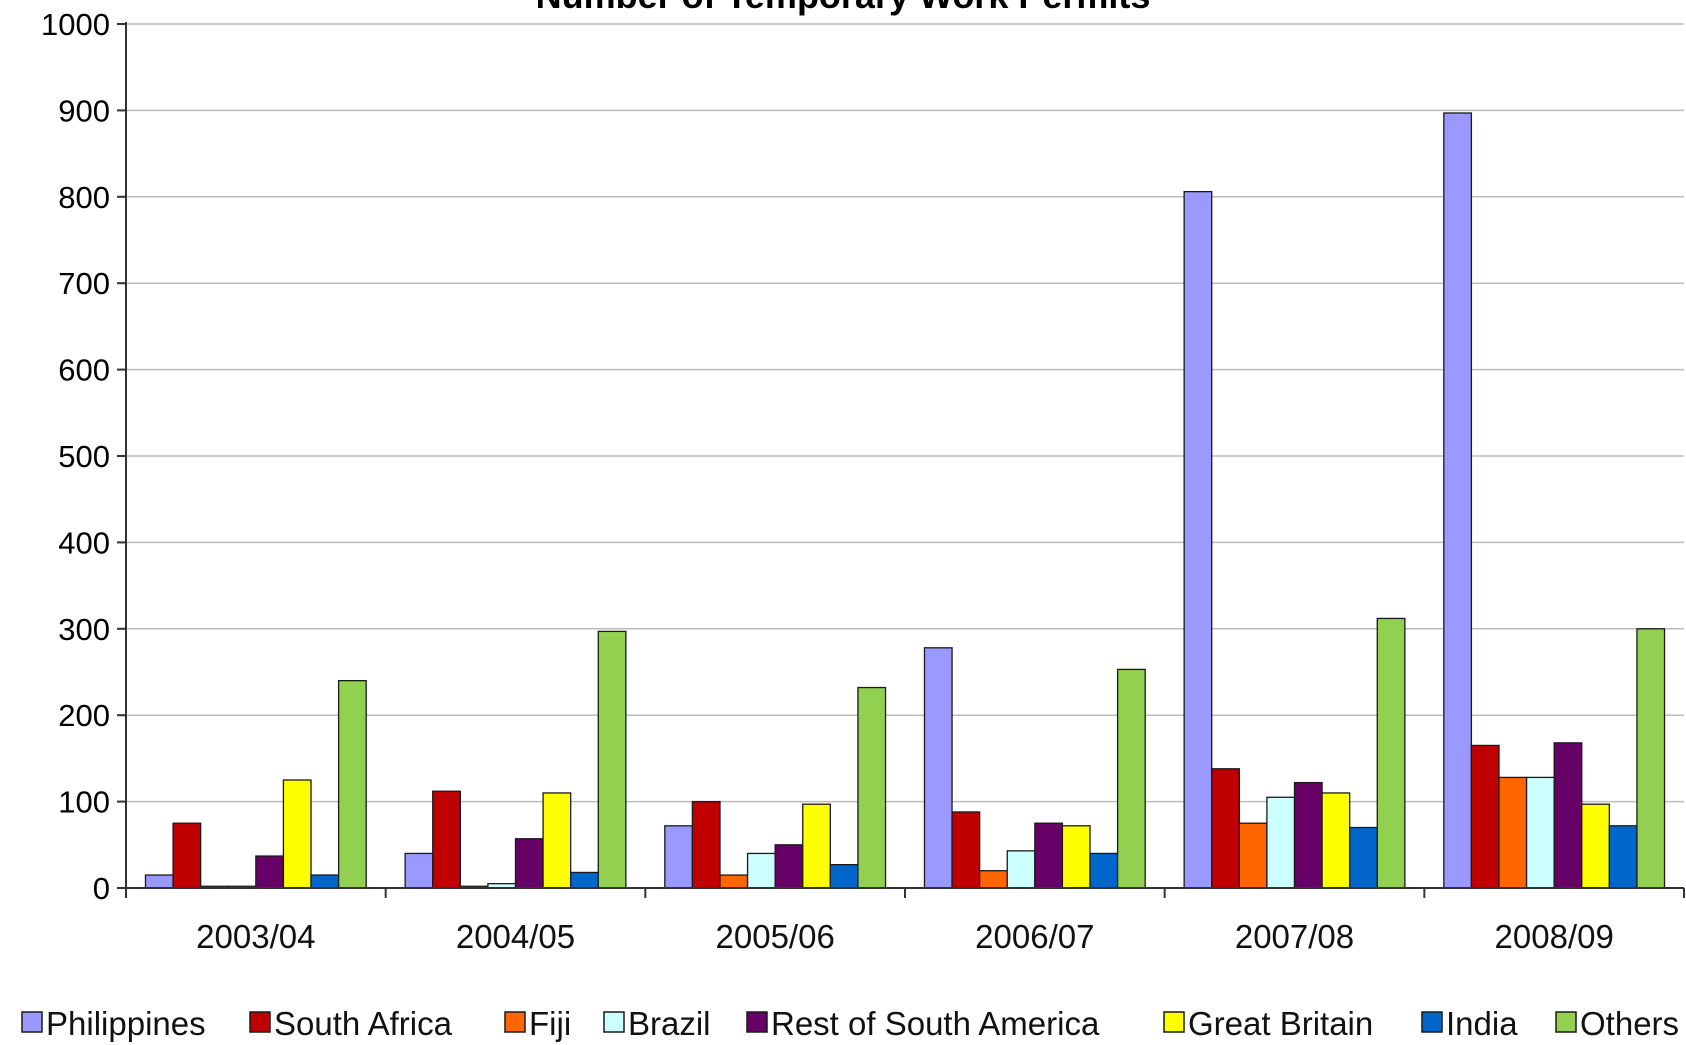 Image resolution: width=1686 pixels, height=1045 pixels. I want to click on y-tick-label: 800, so click(84, 197).